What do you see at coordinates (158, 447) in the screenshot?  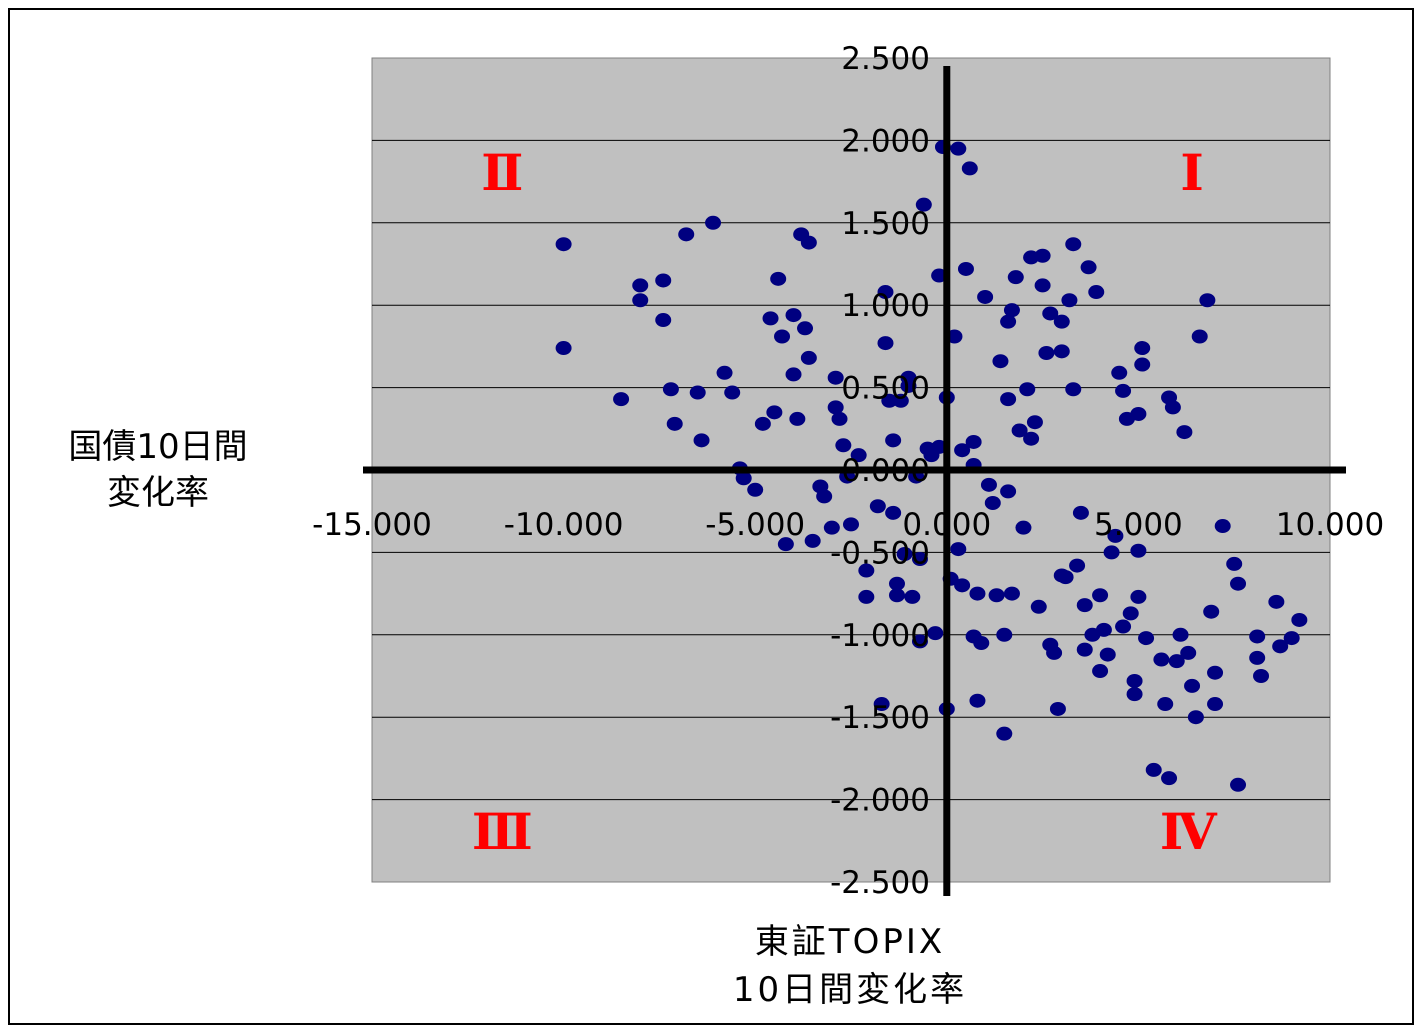 I see `y-axis-title-line-1: 国債10日間` at bounding box center [158, 447].